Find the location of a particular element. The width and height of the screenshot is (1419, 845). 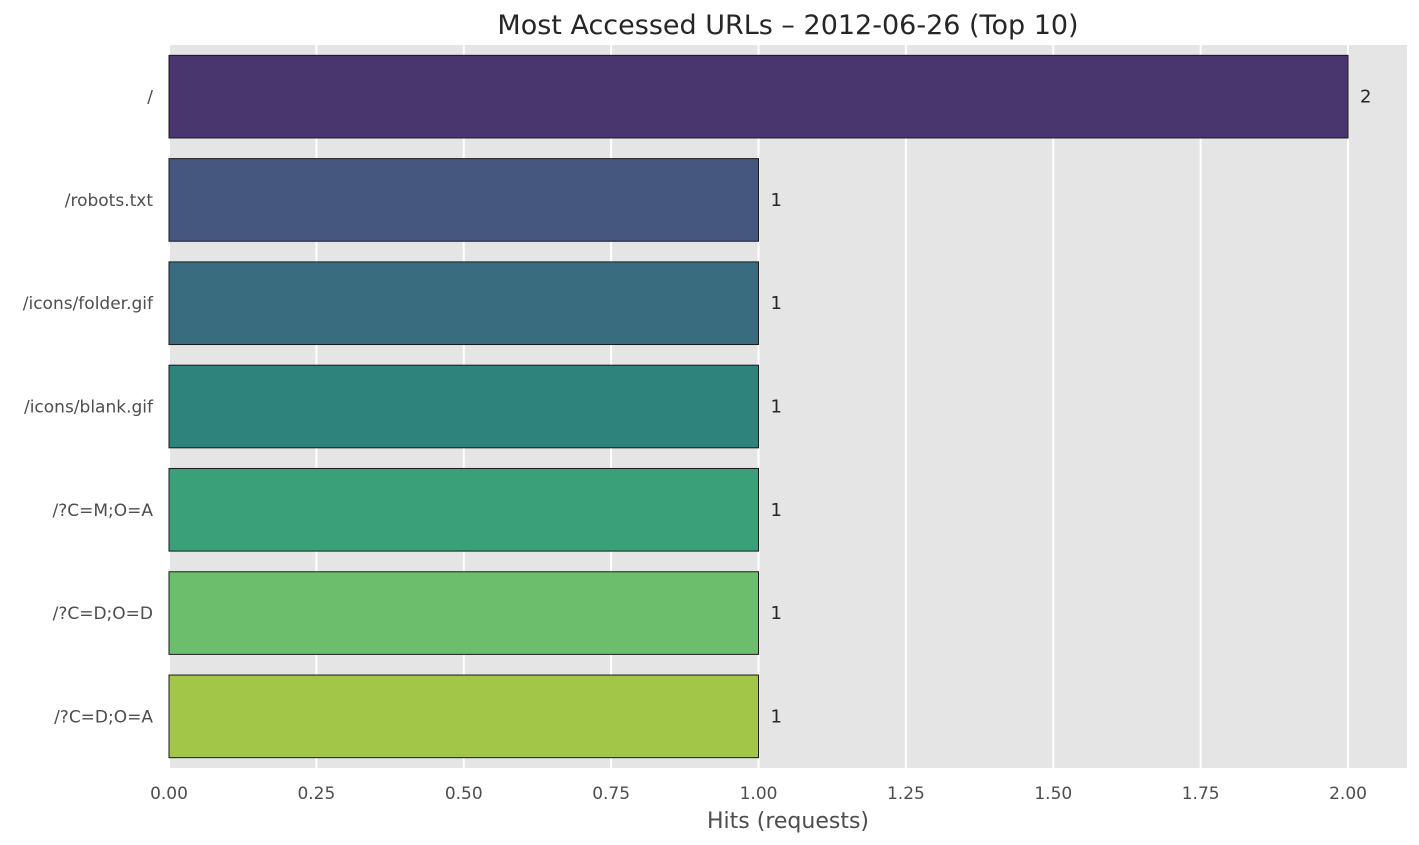

x-tick-label: 1.00 is located at coordinates (759, 794).